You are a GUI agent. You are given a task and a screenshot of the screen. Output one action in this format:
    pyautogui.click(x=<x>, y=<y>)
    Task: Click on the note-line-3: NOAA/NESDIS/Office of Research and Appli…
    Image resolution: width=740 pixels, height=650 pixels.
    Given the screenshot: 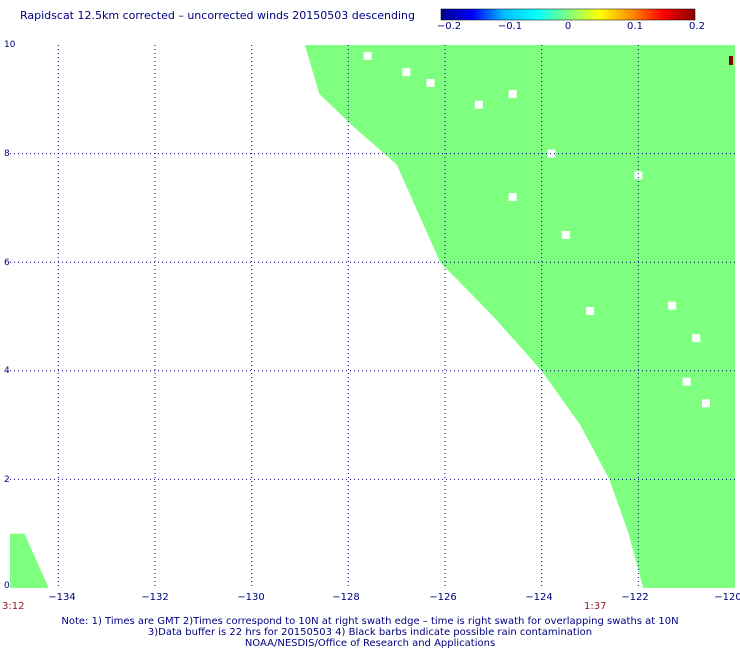 What is the action you would take?
    pyautogui.click(x=370, y=643)
    